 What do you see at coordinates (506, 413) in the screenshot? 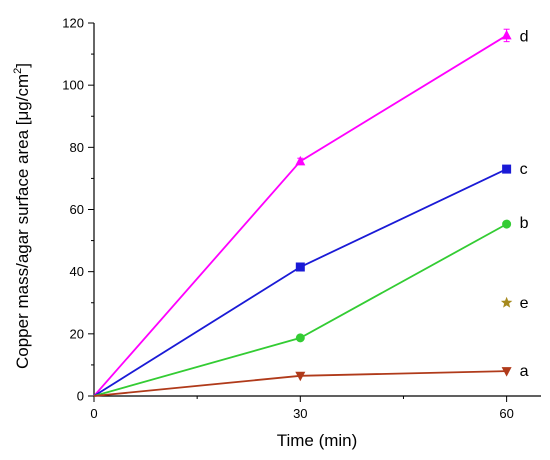
I see `x-tick-label: 60` at bounding box center [506, 413].